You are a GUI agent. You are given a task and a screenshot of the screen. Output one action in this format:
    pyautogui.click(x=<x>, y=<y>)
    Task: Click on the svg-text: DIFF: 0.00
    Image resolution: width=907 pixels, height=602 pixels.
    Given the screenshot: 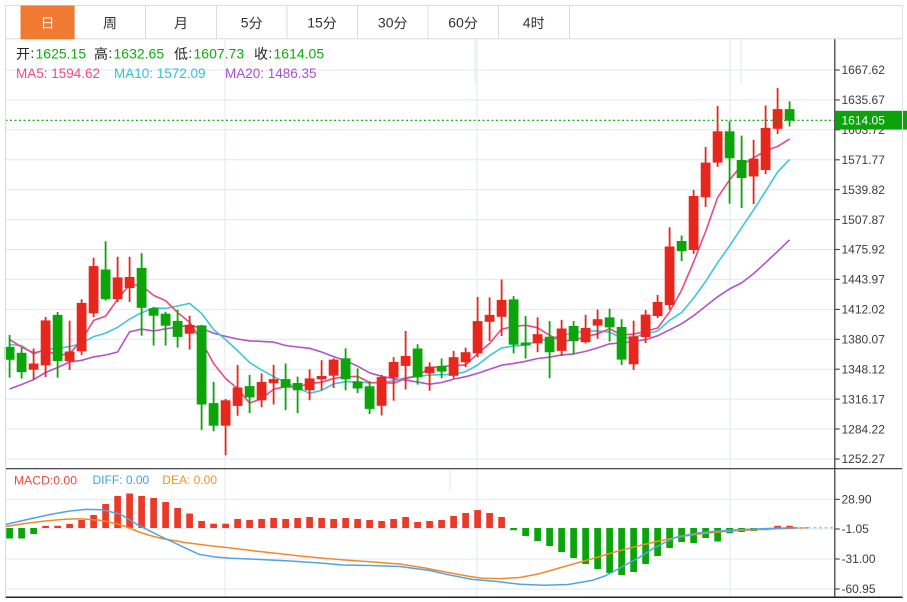 What is the action you would take?
    pyautogui.click(x=121, y=480)
    